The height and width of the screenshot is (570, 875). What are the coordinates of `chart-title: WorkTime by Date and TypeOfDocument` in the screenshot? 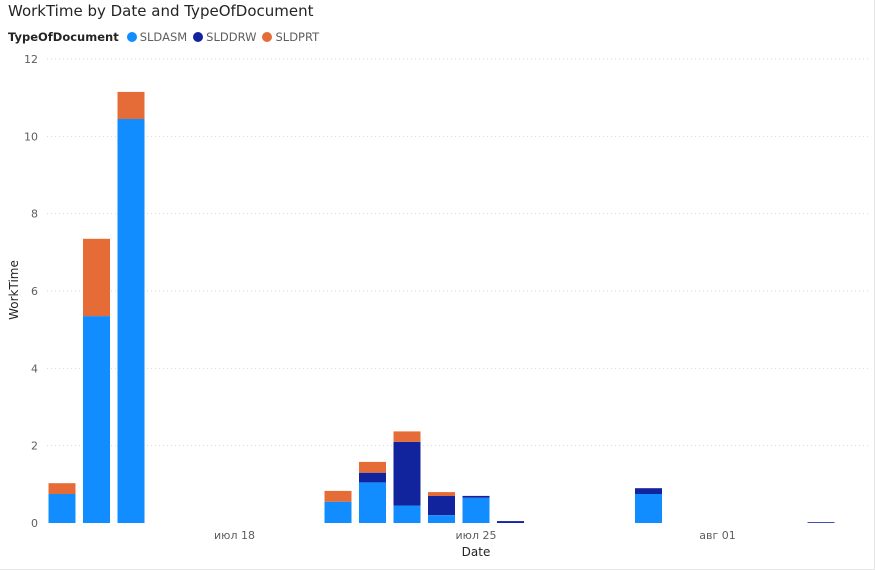 It's located at (161, 11).